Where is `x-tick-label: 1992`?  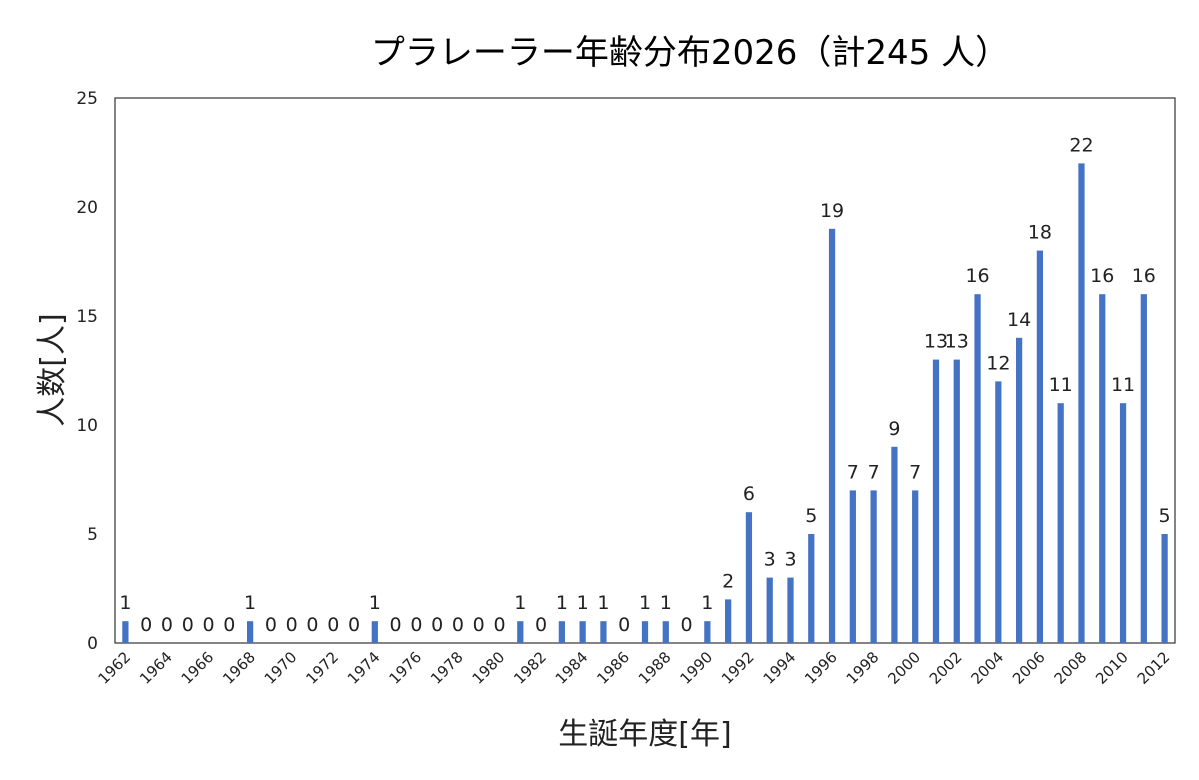
x-tick-label: 1992 is located at coordinates (738, 668).